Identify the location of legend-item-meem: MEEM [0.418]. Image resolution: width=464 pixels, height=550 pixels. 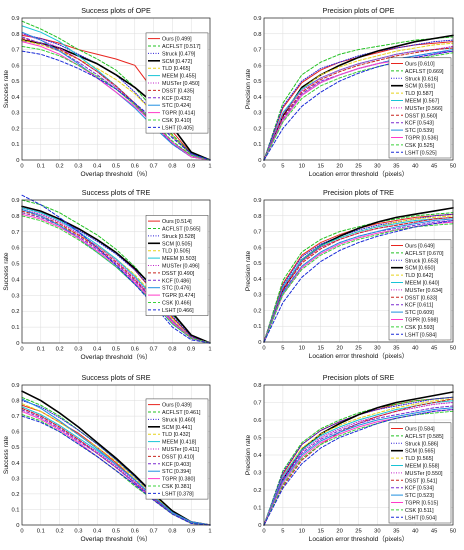
(179, 443).